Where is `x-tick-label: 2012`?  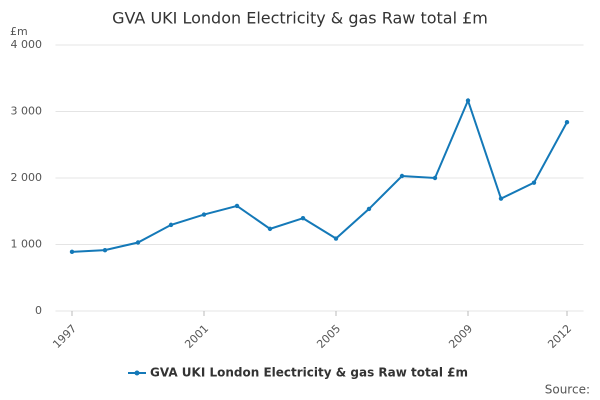 x-tick-label: 2012 is located at coordinates (559, 336).